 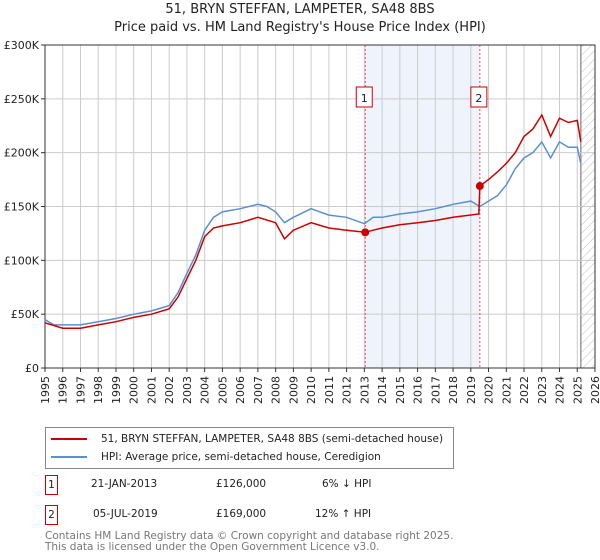 I want to click on transaction-date: 05-JUL-2019, so click(x=125, y=514).